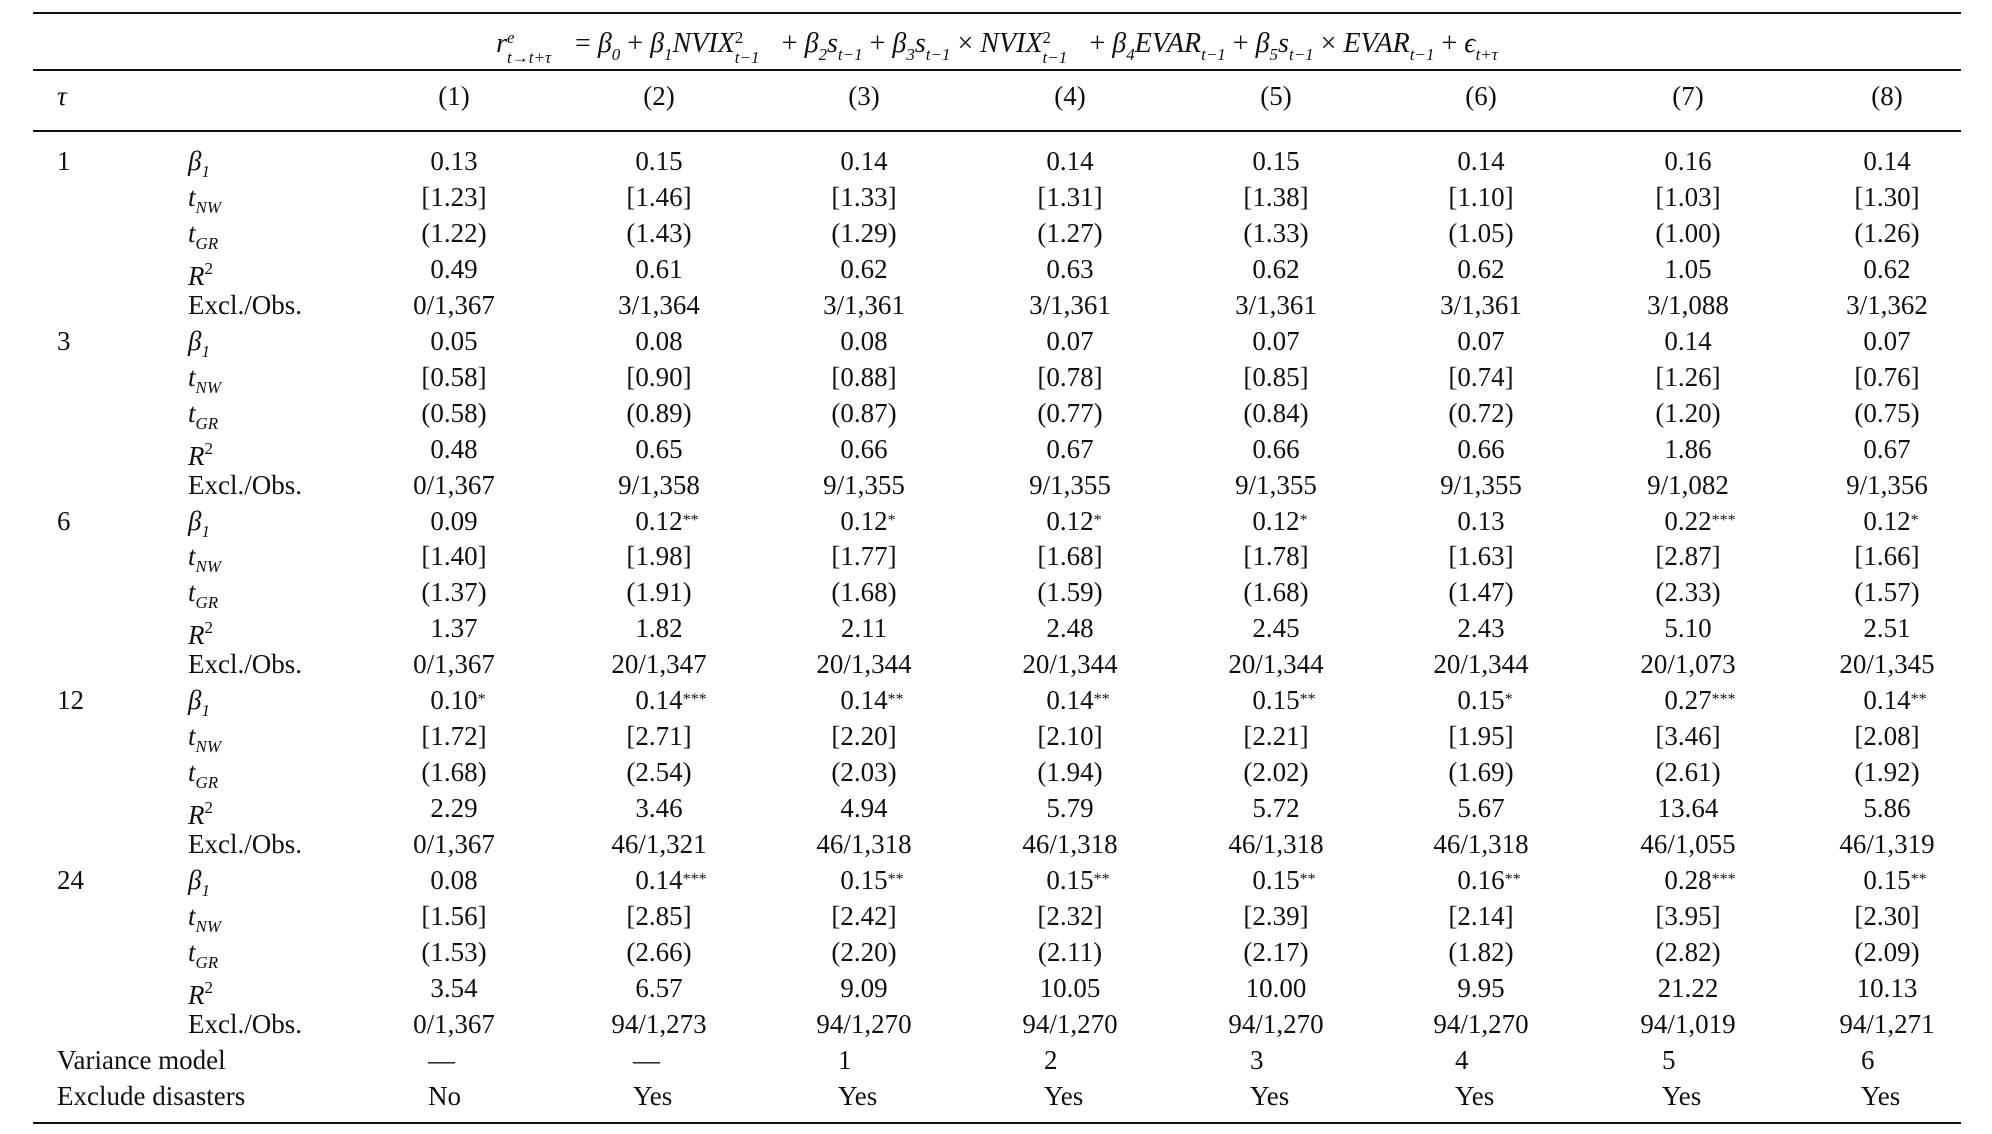 This screenshot has width=1992, height=1134. Describe the element at coordinates (1688, 556) in the screenshot. I see `cell-value: [2.87]` at that location.